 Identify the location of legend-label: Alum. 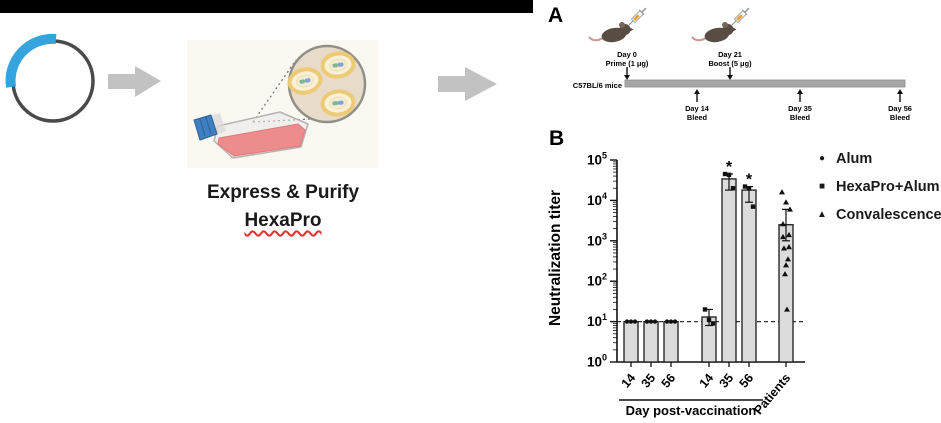
(854, 158).